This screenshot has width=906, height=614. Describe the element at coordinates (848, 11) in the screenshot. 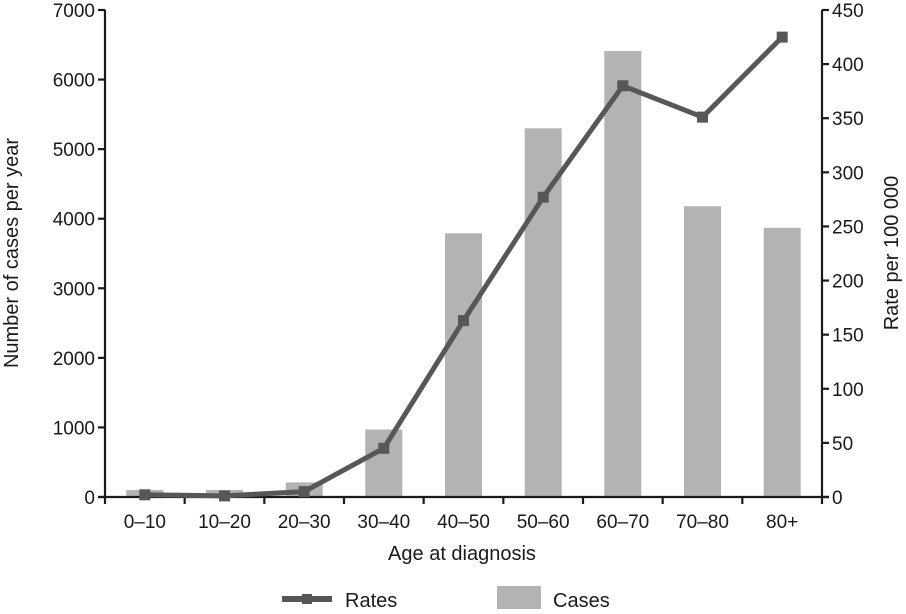

I see `y2-tick-label: 450` at that location.